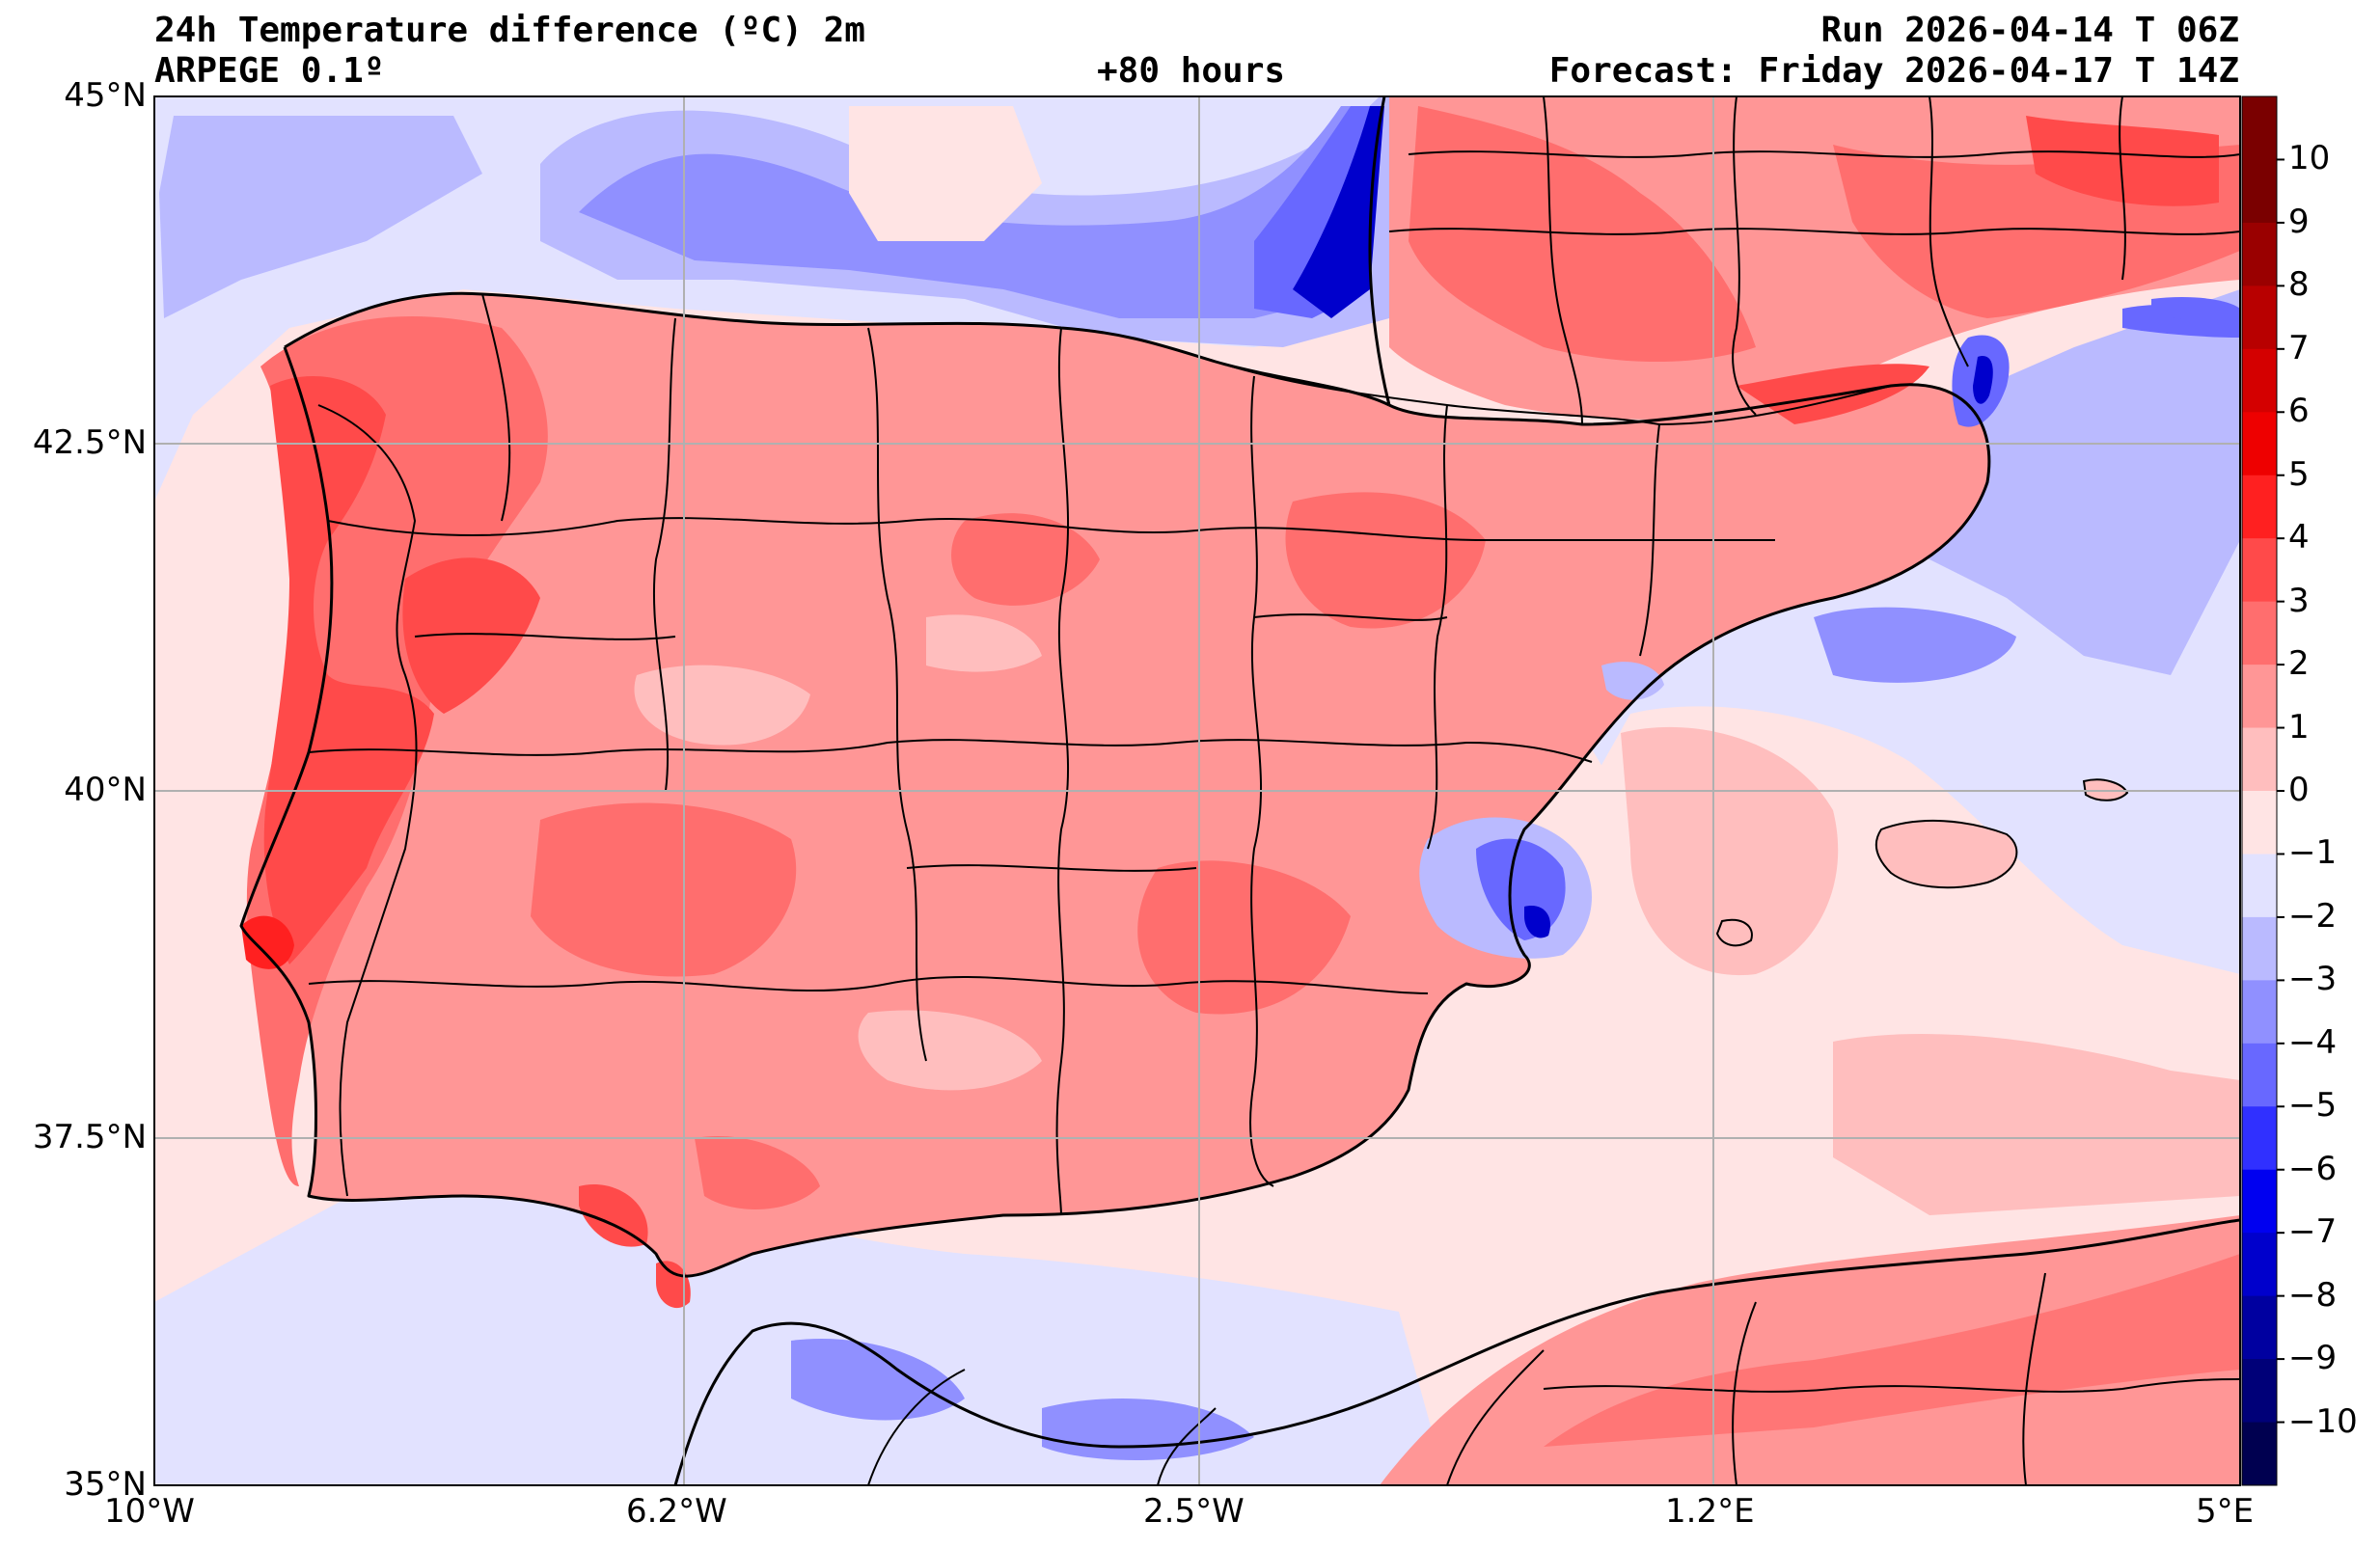 The image size is (2380, 1548). Describe the element at coordinates (2323, 1421) in the screenshot. I see `colorbar-label: −10` at that location.